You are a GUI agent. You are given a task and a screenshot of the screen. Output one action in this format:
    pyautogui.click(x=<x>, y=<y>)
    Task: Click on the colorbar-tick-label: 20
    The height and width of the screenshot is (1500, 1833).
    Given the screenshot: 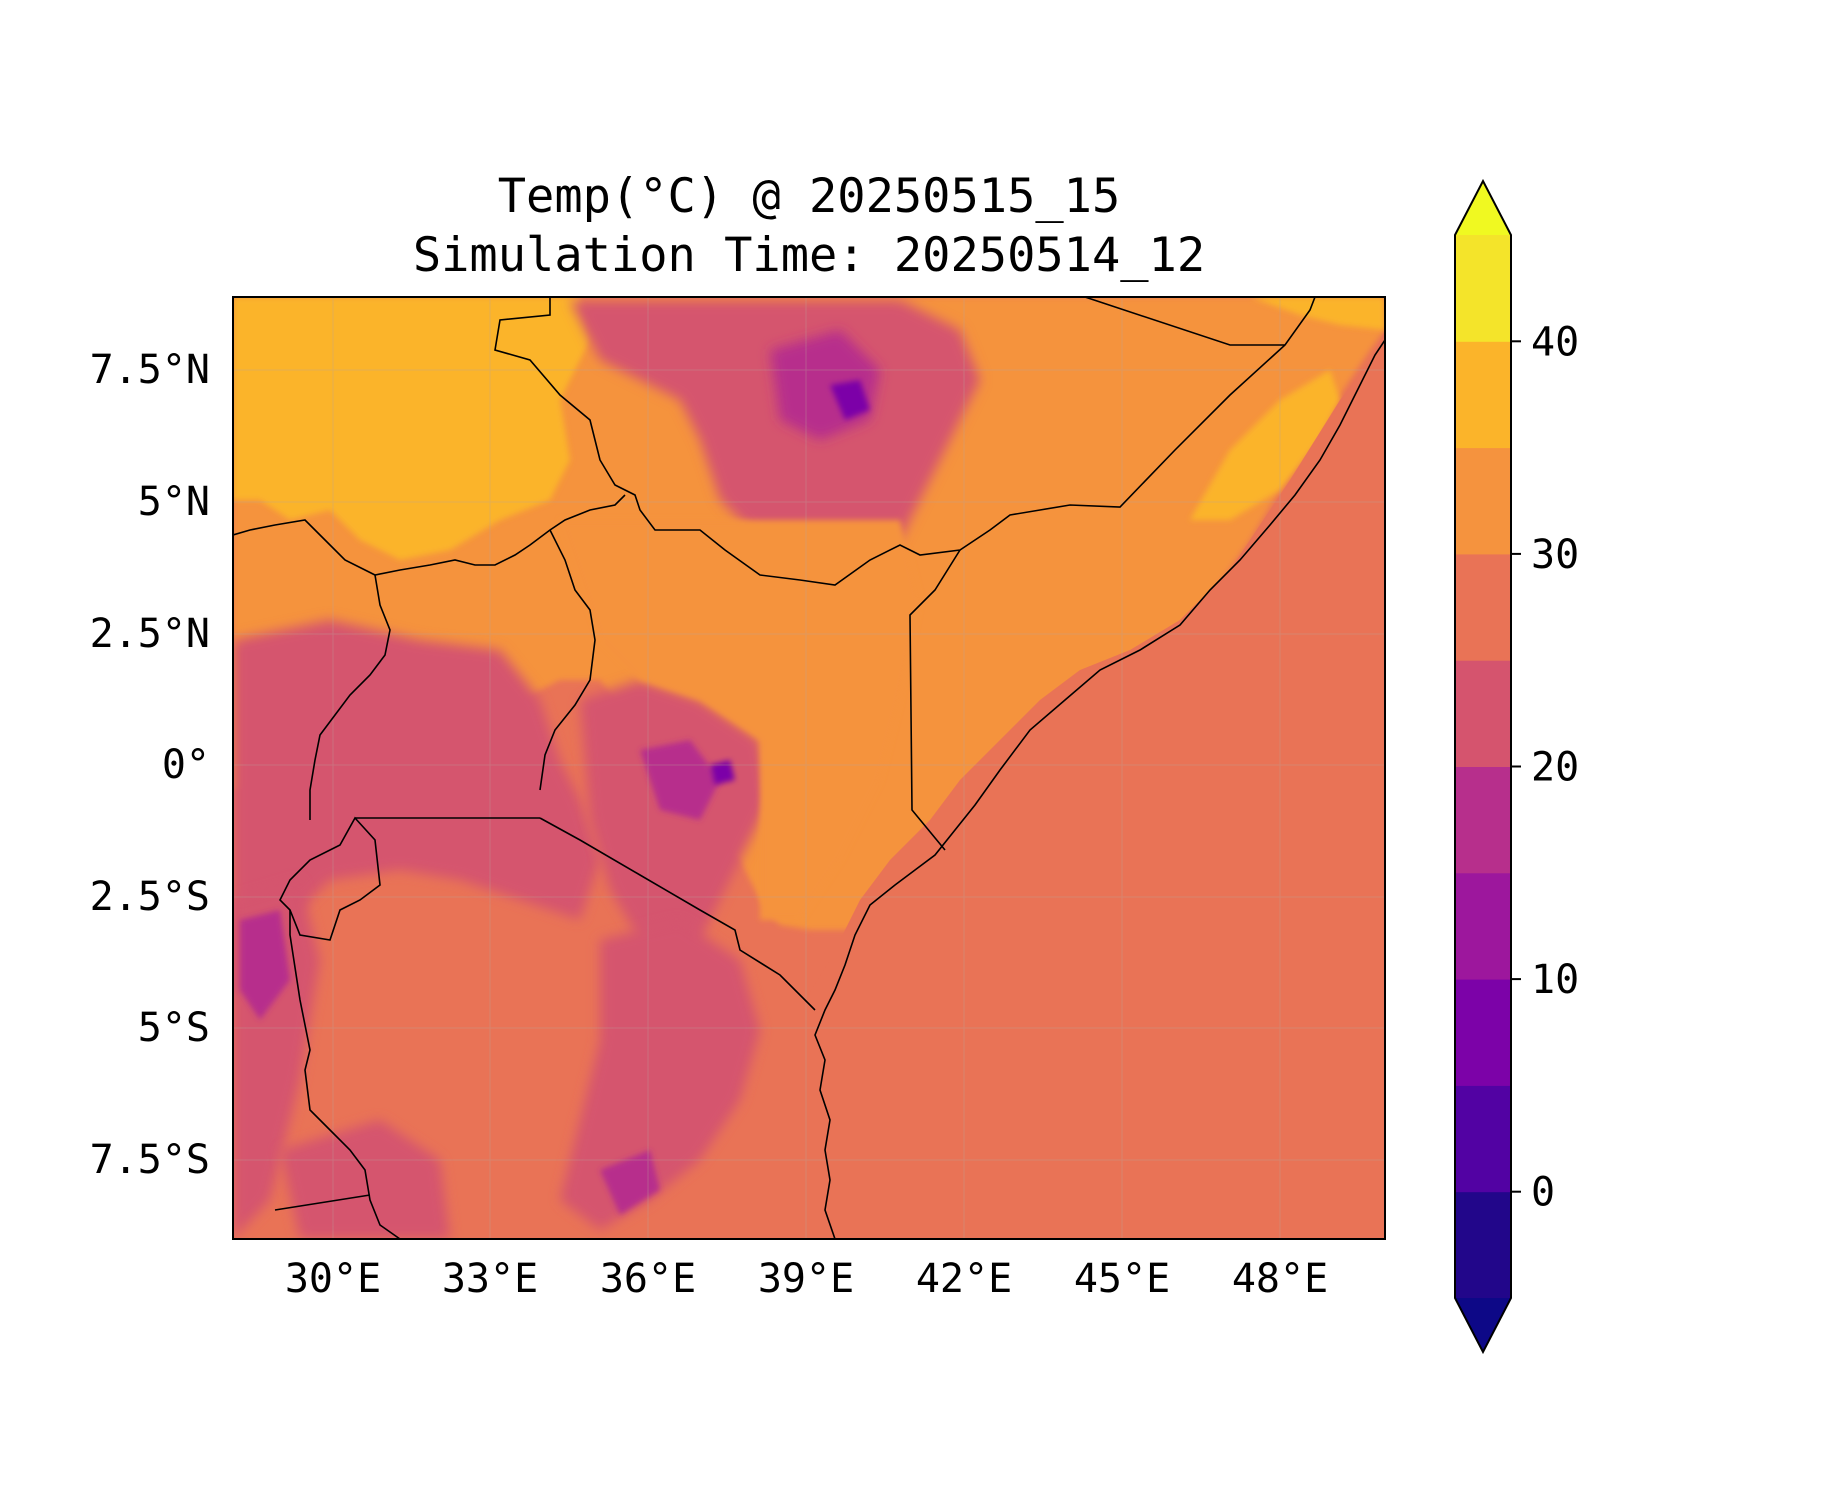 What is the action you would take?
    pyautogui.click(x=1555, y=768)
    